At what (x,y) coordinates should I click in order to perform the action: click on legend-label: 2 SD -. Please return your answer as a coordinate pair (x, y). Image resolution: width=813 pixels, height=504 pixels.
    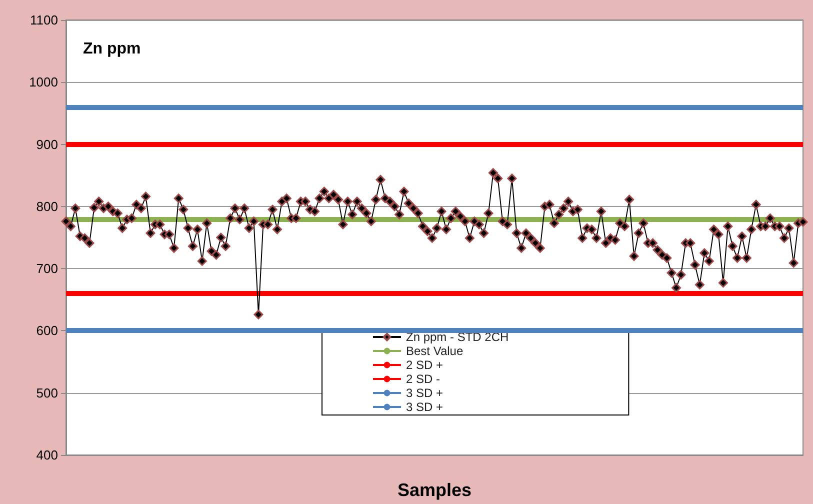
    Looking at the image, I should click on (423, 379).